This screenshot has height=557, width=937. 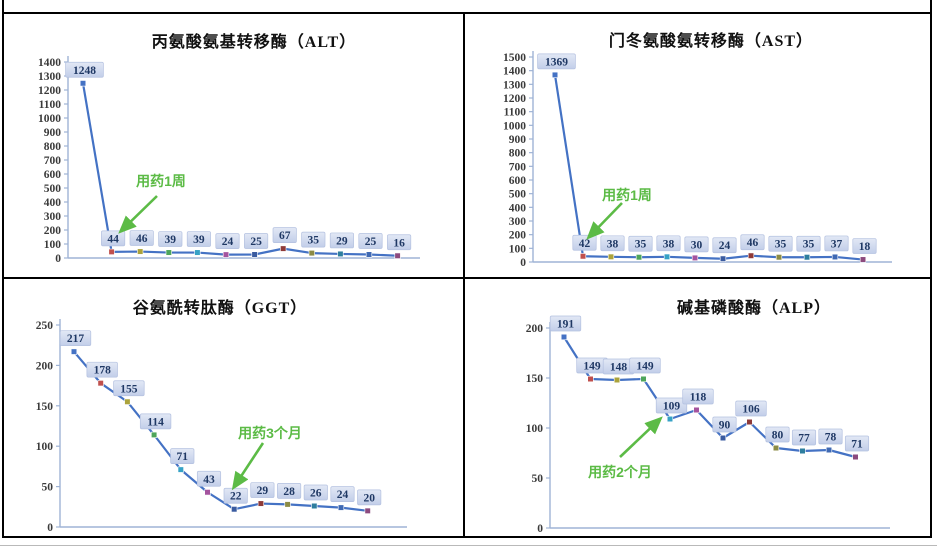 What do you see at coordinates (399, 243) in the screenshot?
I see `data-label-0-11: 16` at bounding box center [399, 243].